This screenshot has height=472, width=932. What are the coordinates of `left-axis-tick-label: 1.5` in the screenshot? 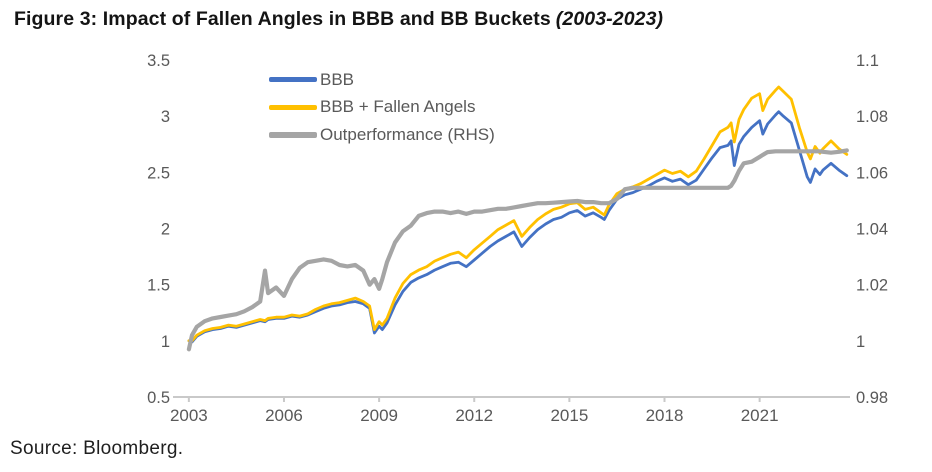 It's located at (158, 286).